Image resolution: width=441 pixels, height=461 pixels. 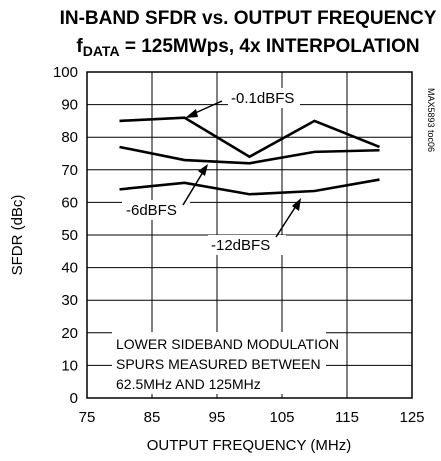 I want to click on title-subscript: DATA, so click(x=101, y=51).